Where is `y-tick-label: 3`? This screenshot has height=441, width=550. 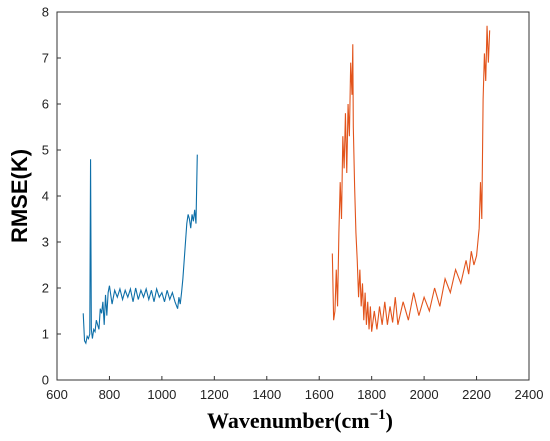
y-tick-label: 3 is located at coordinates (45, 242).